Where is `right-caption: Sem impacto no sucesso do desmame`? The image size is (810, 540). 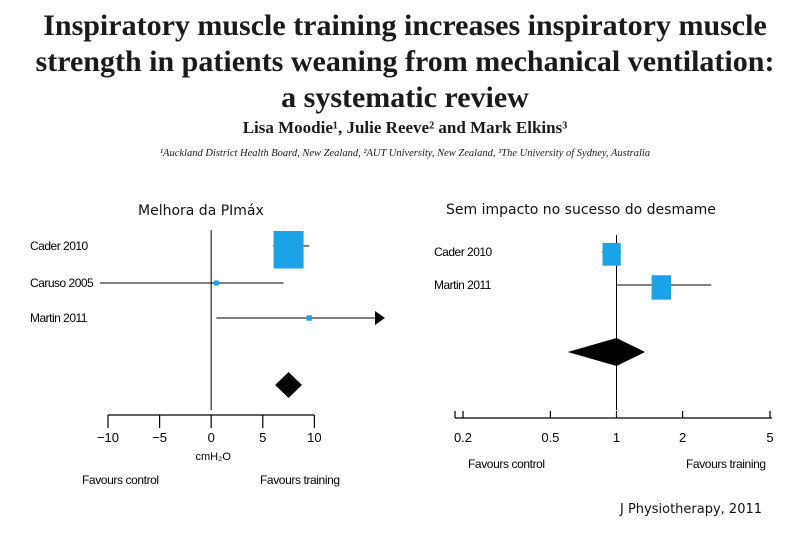 right-caption: Sem impacto no sucesso do desmame is located at coordinates (581, 210).